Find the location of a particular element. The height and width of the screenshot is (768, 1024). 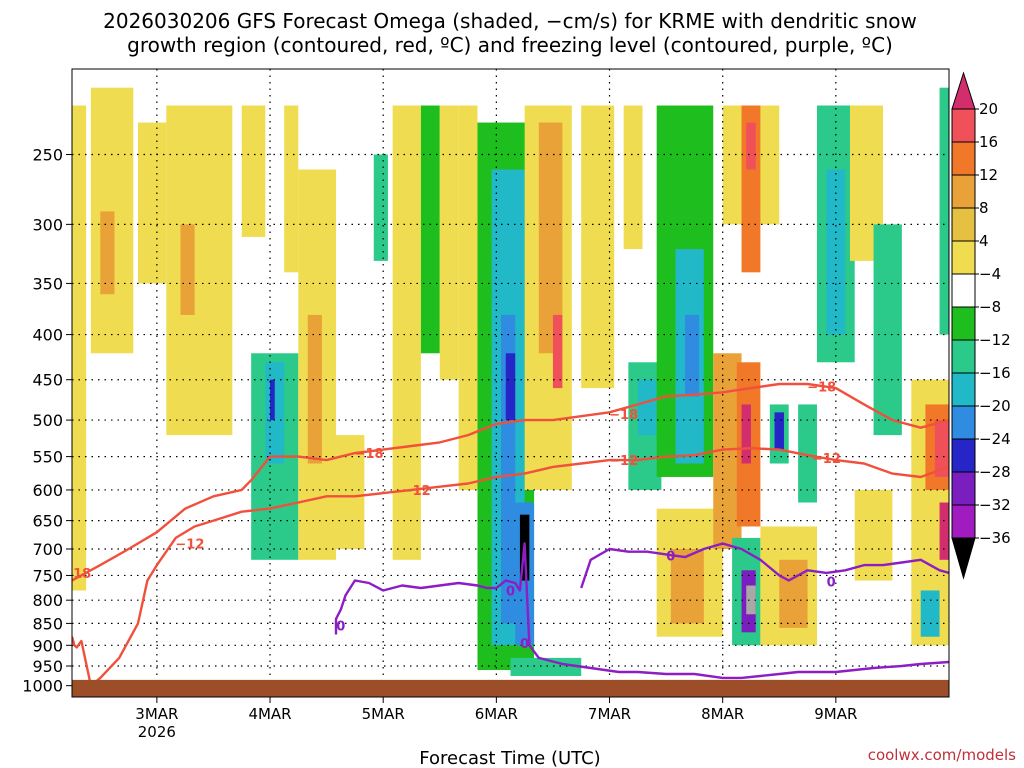

colorbar-label: −16 is located at coordinates (995, 373).